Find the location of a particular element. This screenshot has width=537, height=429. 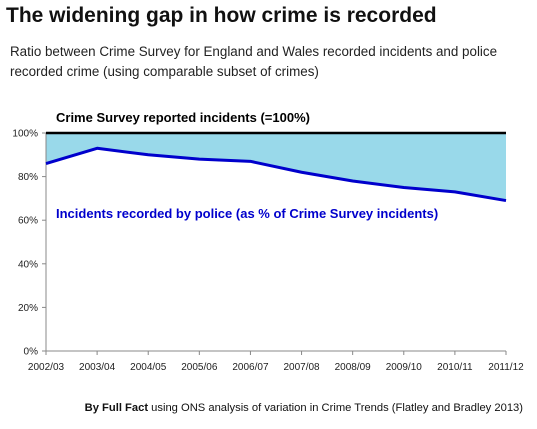

y-tick-label: 40% is located at coordinates (28, 264).